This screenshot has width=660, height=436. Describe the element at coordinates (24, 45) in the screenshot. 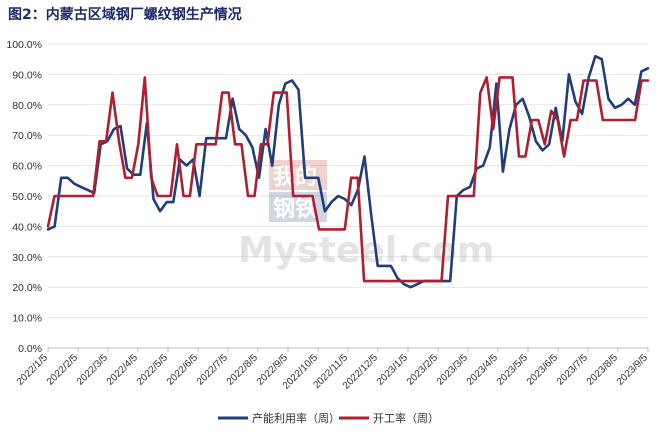

I see `y-tick-label: 100.0%` at that location.